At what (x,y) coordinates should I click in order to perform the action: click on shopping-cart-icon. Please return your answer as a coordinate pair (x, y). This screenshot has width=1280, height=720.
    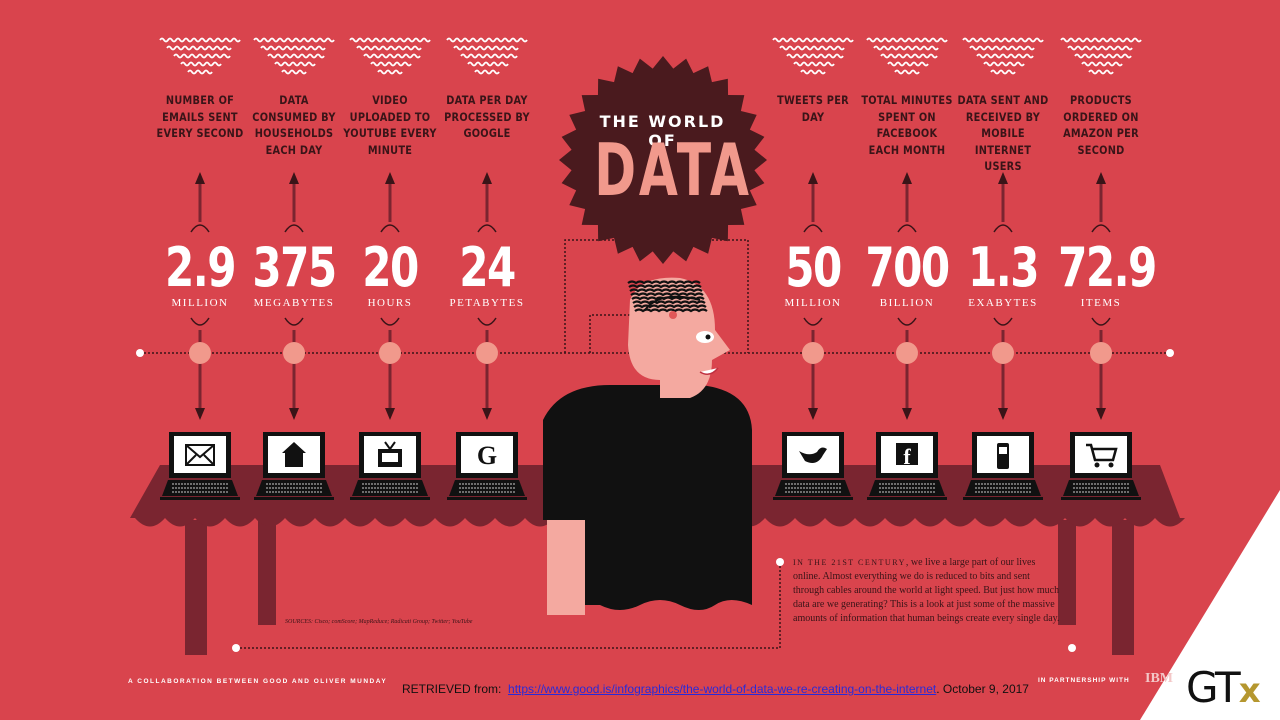
    Looking at the image, I should click on (1102, 455).